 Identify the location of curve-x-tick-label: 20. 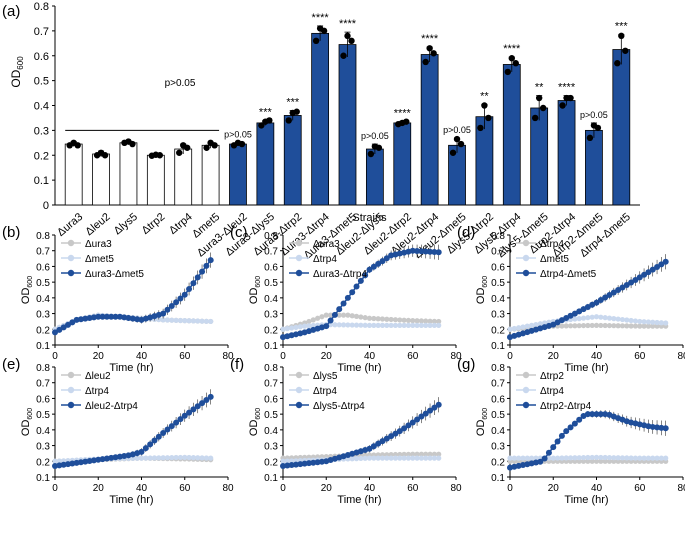
(327, 356).